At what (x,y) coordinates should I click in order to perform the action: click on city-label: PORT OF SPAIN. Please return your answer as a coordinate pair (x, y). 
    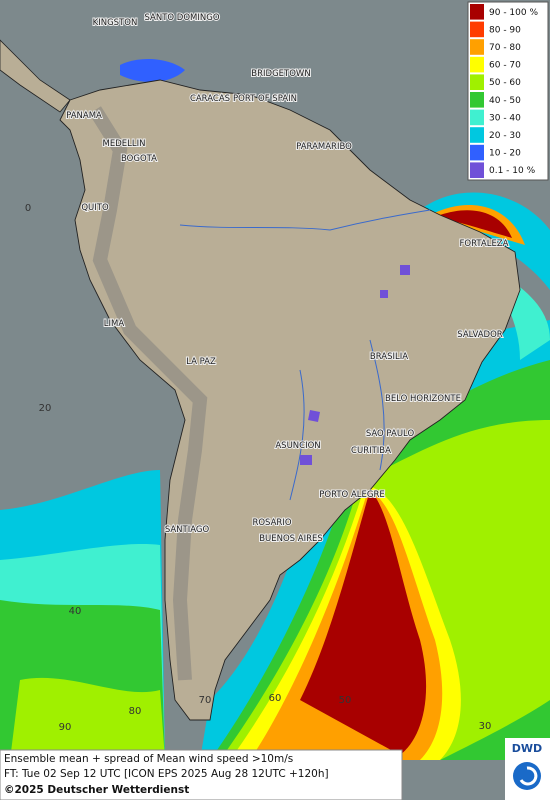
    Looking at the image, I should click on (265, 99).